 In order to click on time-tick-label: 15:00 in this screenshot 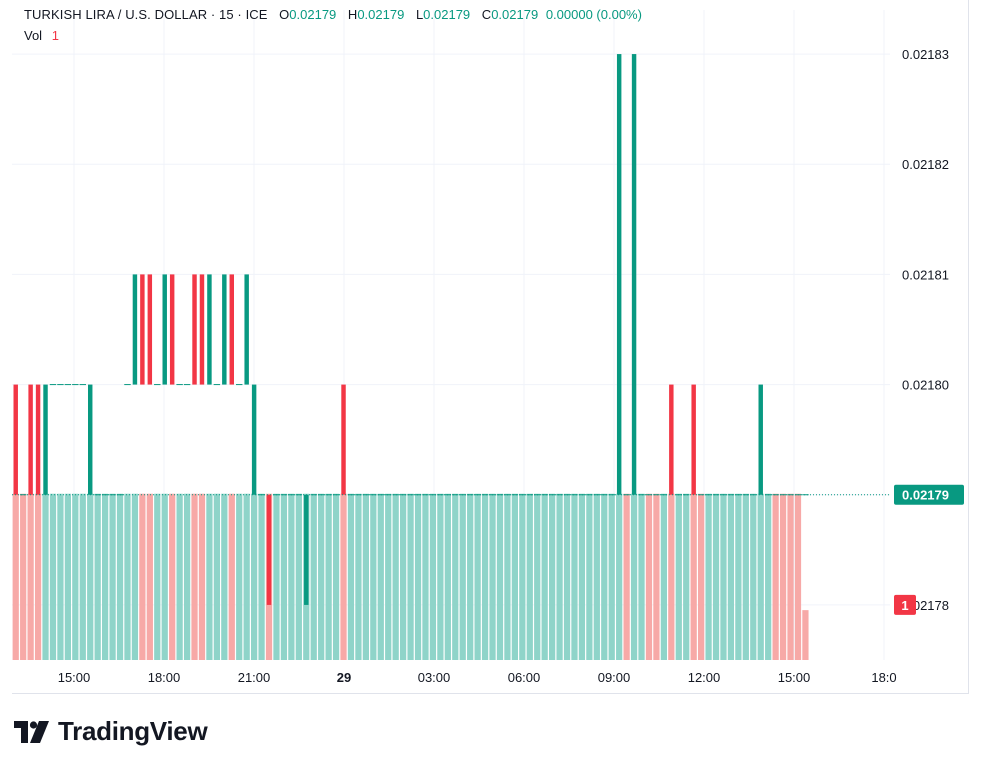, I will do `click(794, 677)`.